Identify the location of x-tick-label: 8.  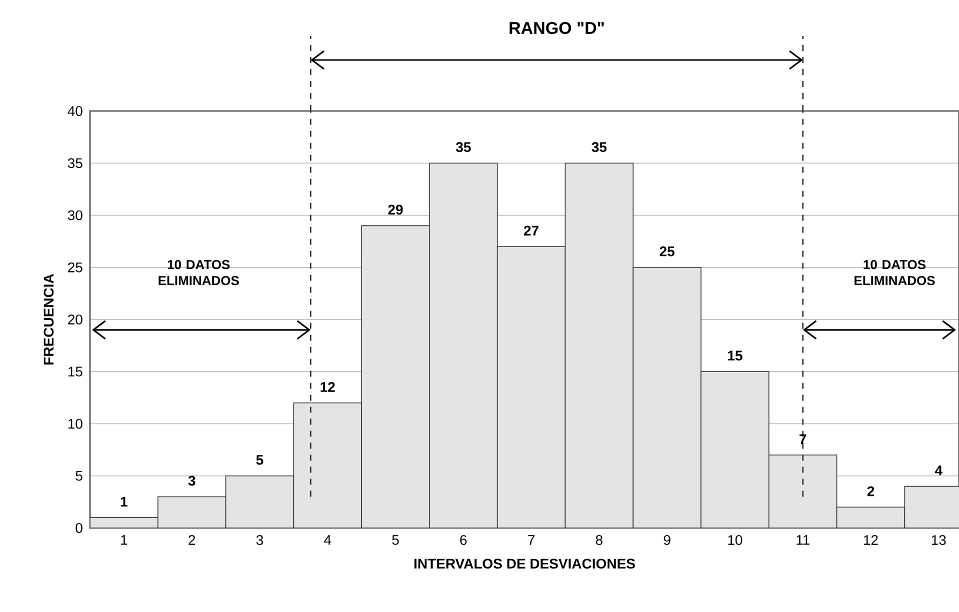
(599, 540).